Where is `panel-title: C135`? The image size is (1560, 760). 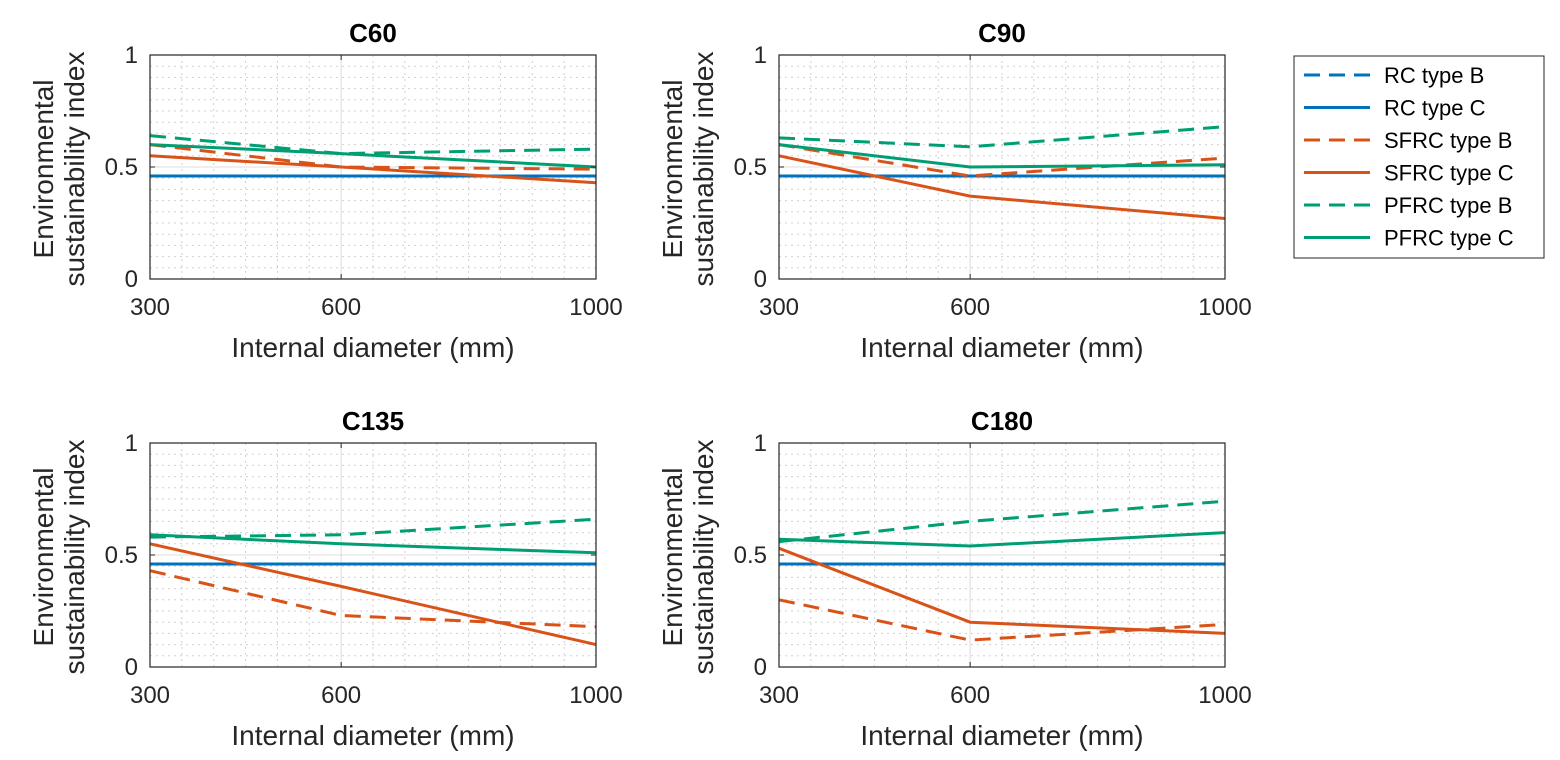 panel-title: C135 is located at coordinates (373, 421).